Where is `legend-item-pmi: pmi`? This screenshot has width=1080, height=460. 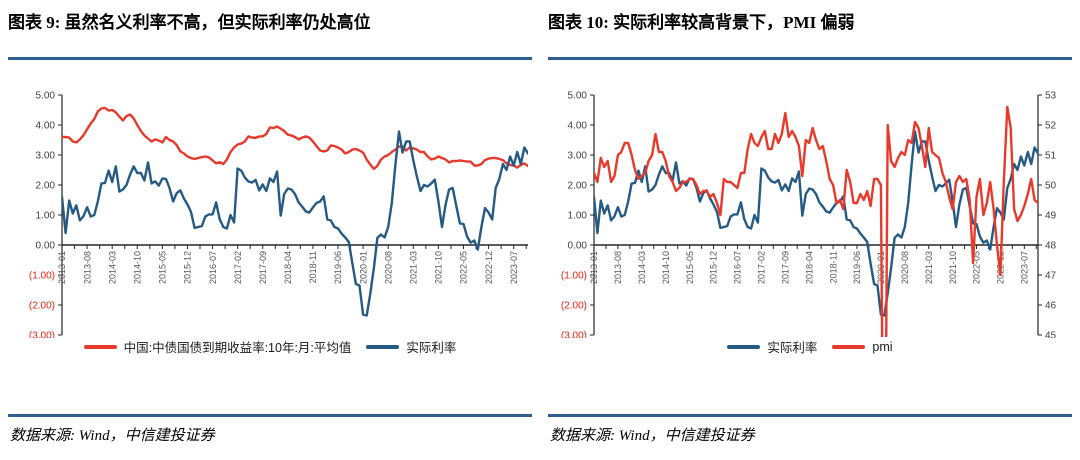 legend-item-pmi: pmi is located at coordinates (862, 346).